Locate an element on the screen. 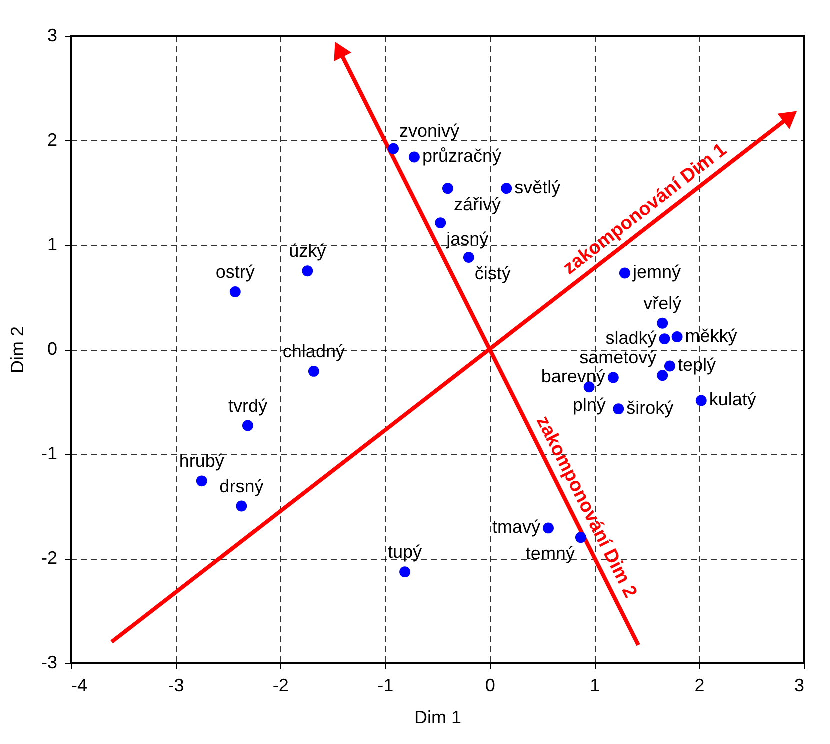 The image size is (830, 744). x-tick-label: 0 is located at coordinates (490, 686).